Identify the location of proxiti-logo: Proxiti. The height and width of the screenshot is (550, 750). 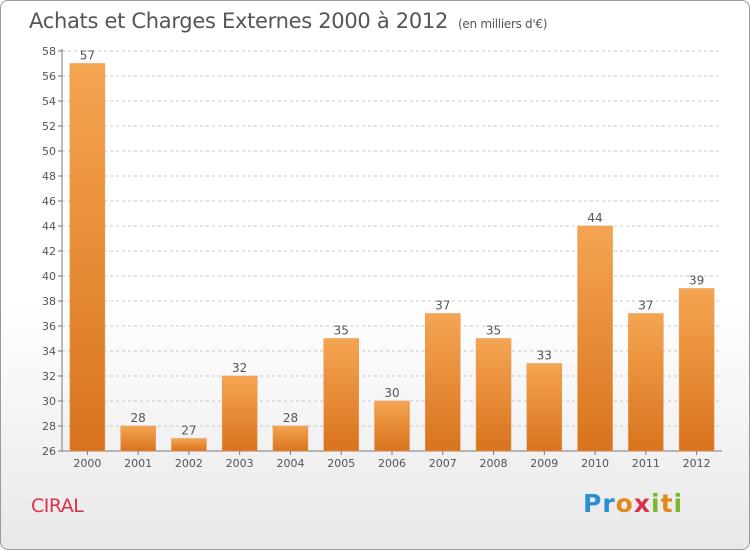
(633, 503).